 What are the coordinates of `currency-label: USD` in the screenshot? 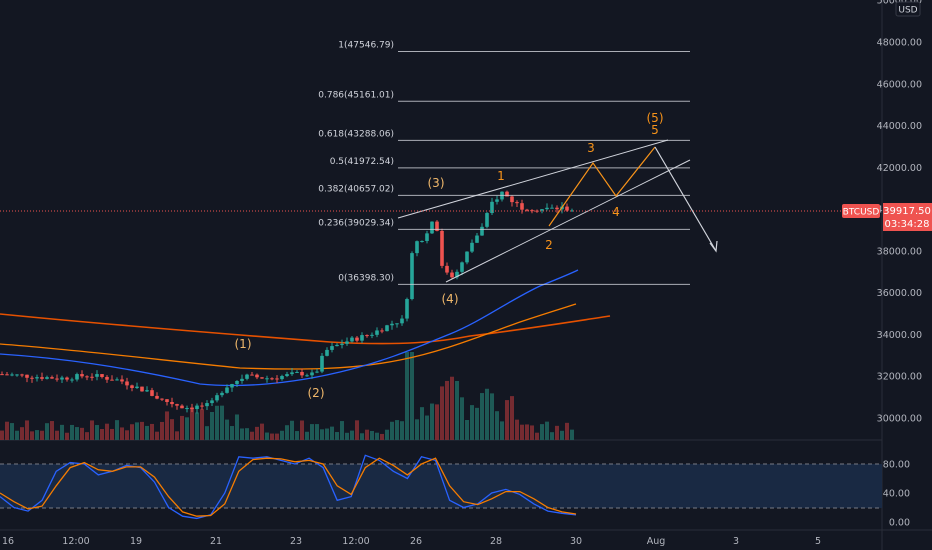 It's located at (907, 11).